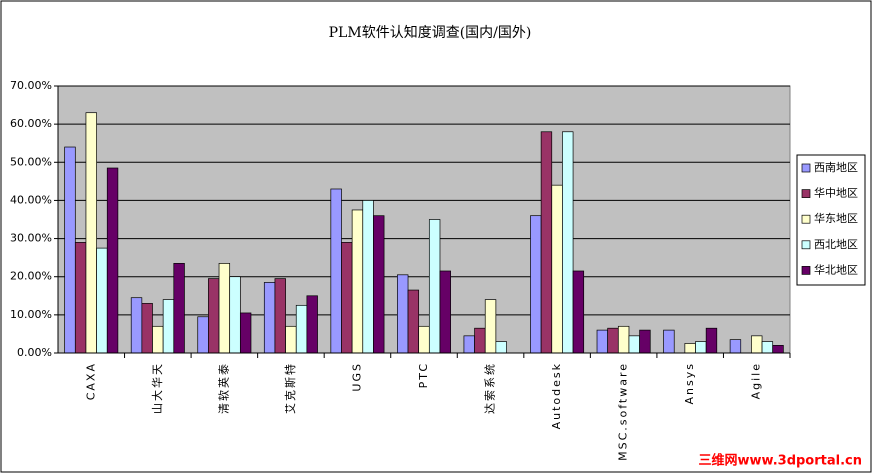  Describe the element at coordinates (689, 383) in the screenshot. I see `x-tick-label: Ansys` at that location.